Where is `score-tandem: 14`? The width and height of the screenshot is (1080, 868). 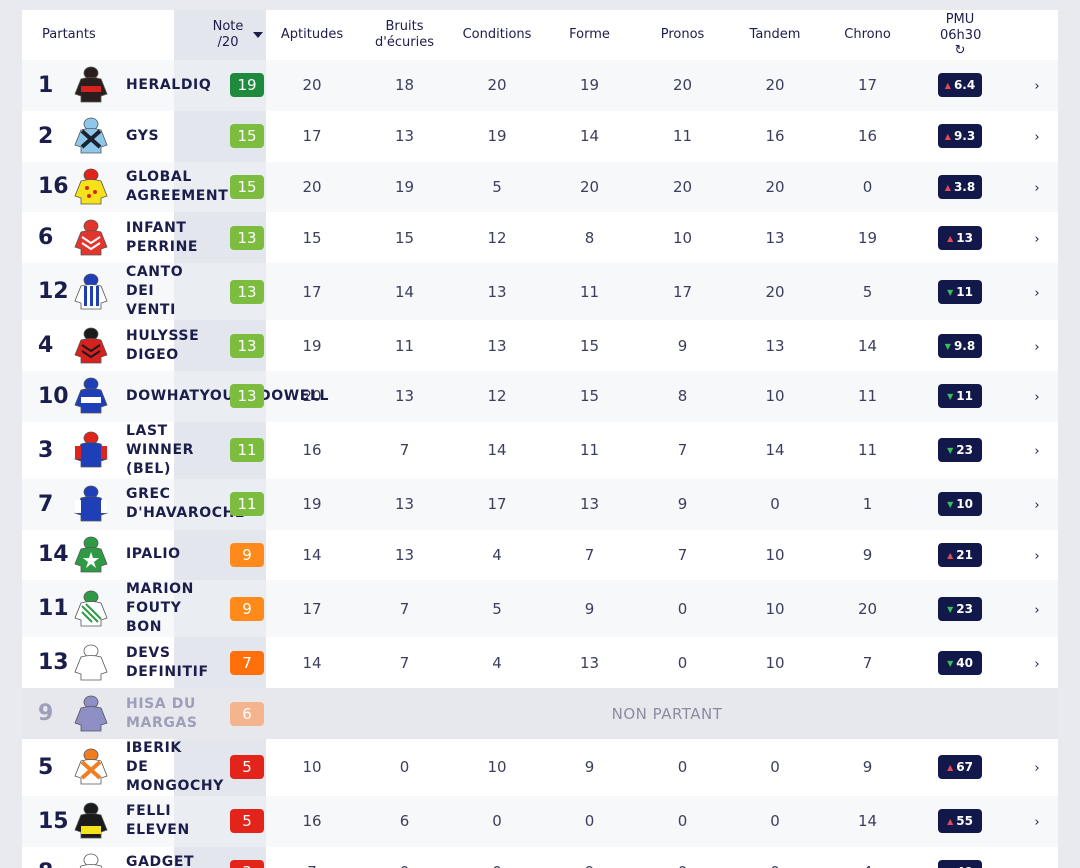
score-tandem: 14 is located at coordinates (775, 450).